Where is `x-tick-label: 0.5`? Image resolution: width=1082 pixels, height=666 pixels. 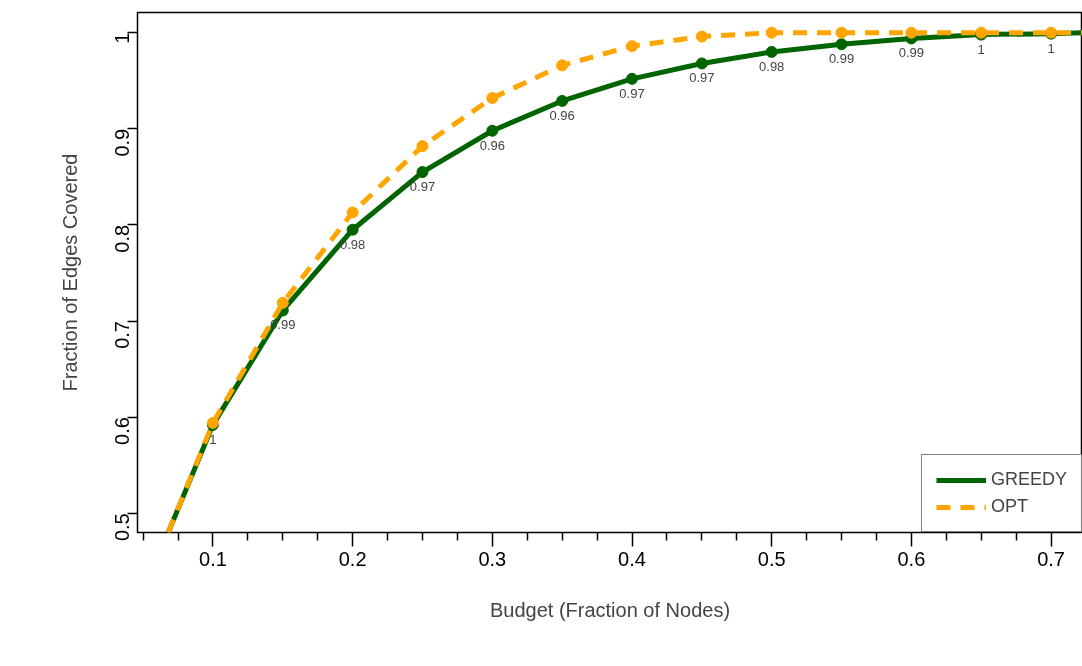 x-tick-label: 0.5 is located at coordinates (771, 558).